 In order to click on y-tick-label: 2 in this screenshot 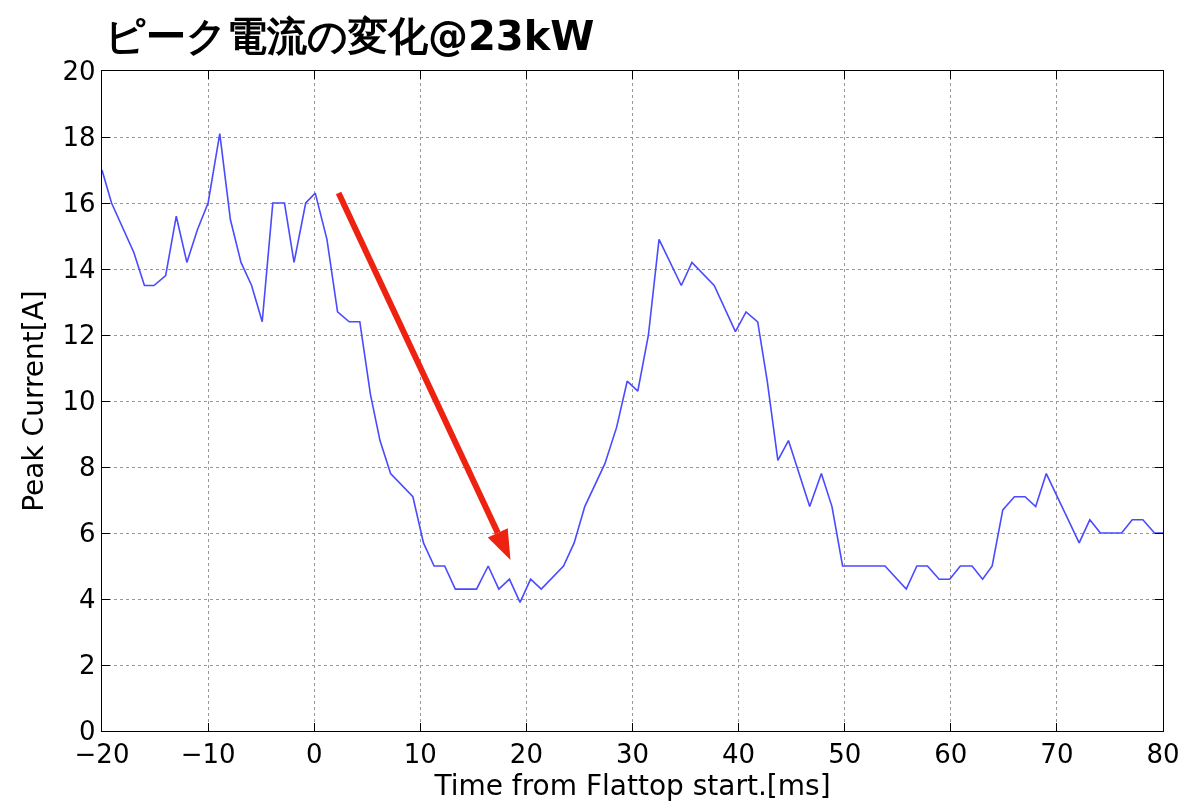, I will do `click(87, 665)`.